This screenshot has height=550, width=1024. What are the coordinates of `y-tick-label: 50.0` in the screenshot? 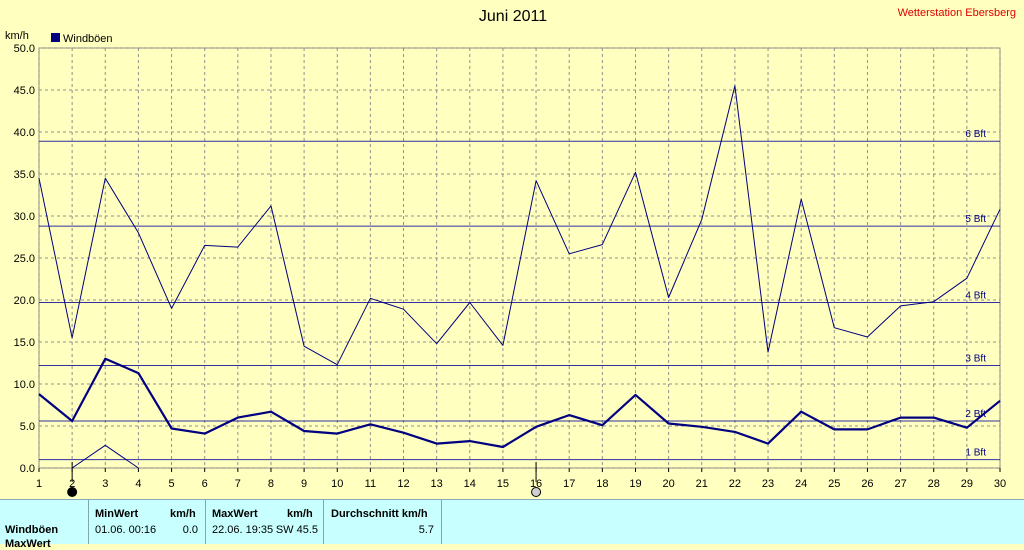 It's located at (24, 49).